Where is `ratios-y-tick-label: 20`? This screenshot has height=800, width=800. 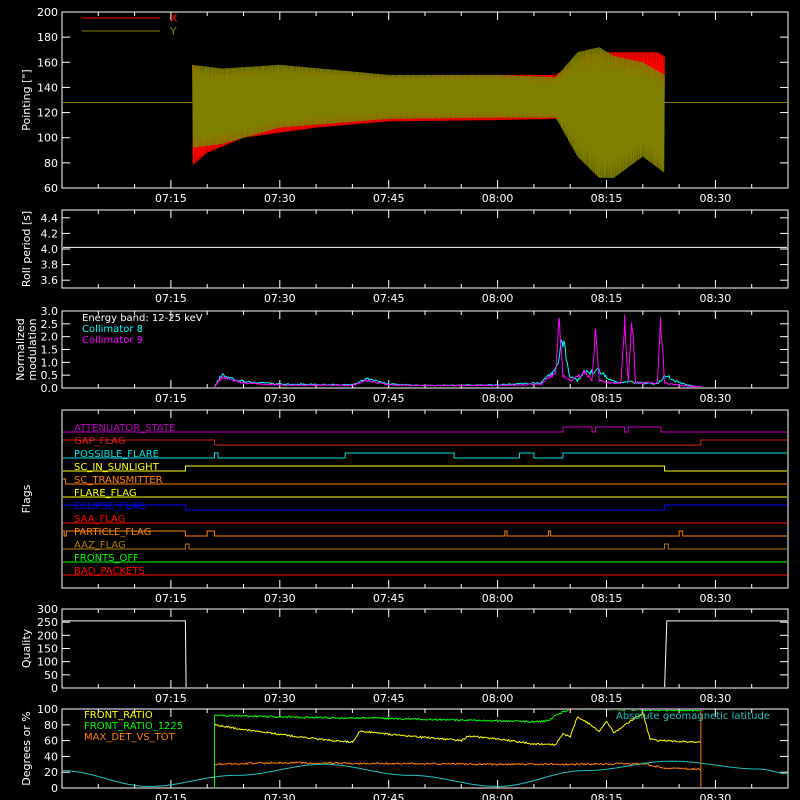 ratios-y-tick-label: 20 is located at coordinates (51, 772).